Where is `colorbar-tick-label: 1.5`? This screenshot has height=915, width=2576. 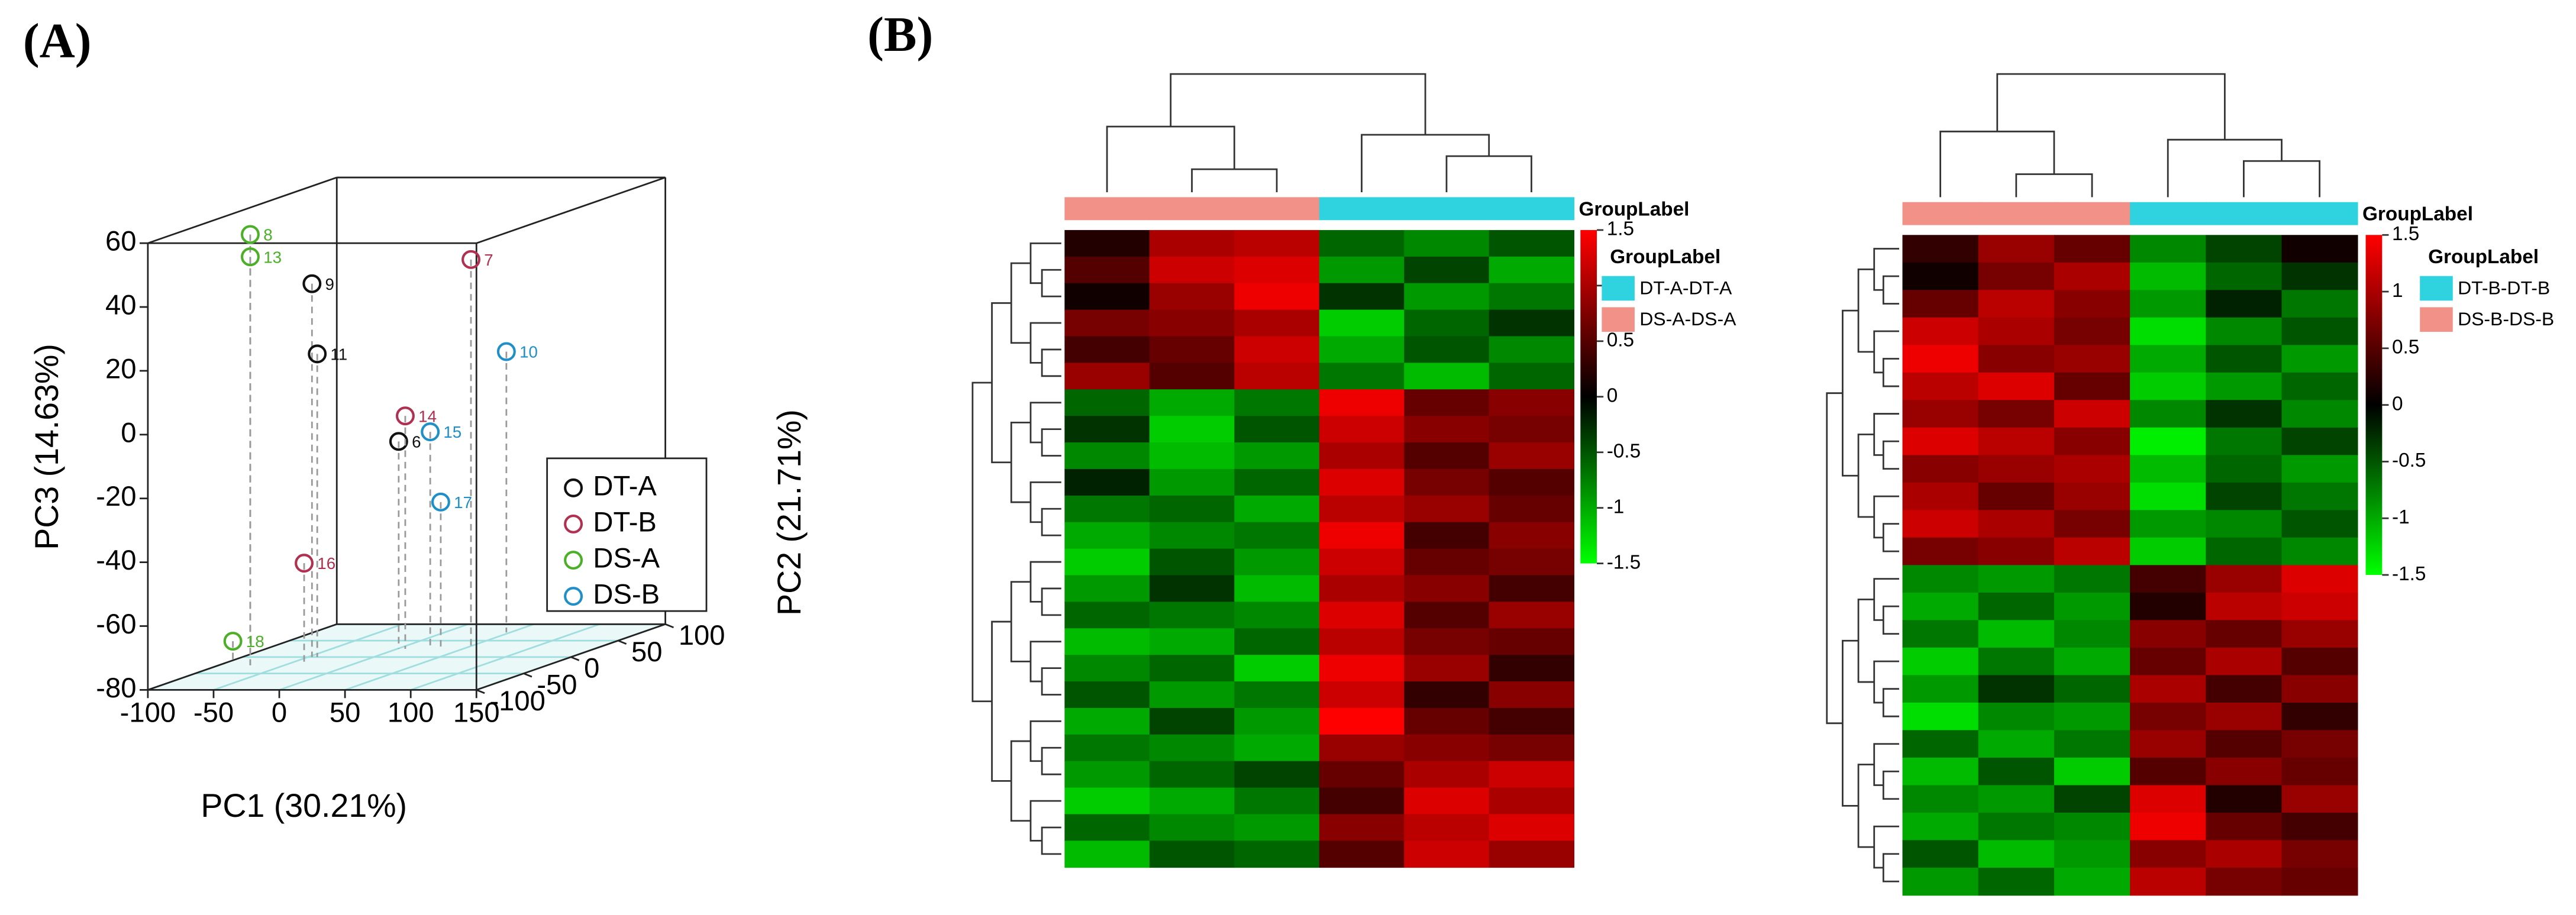
colorbar-tick-label: 1.5 is located at coordinates (2405, 234).